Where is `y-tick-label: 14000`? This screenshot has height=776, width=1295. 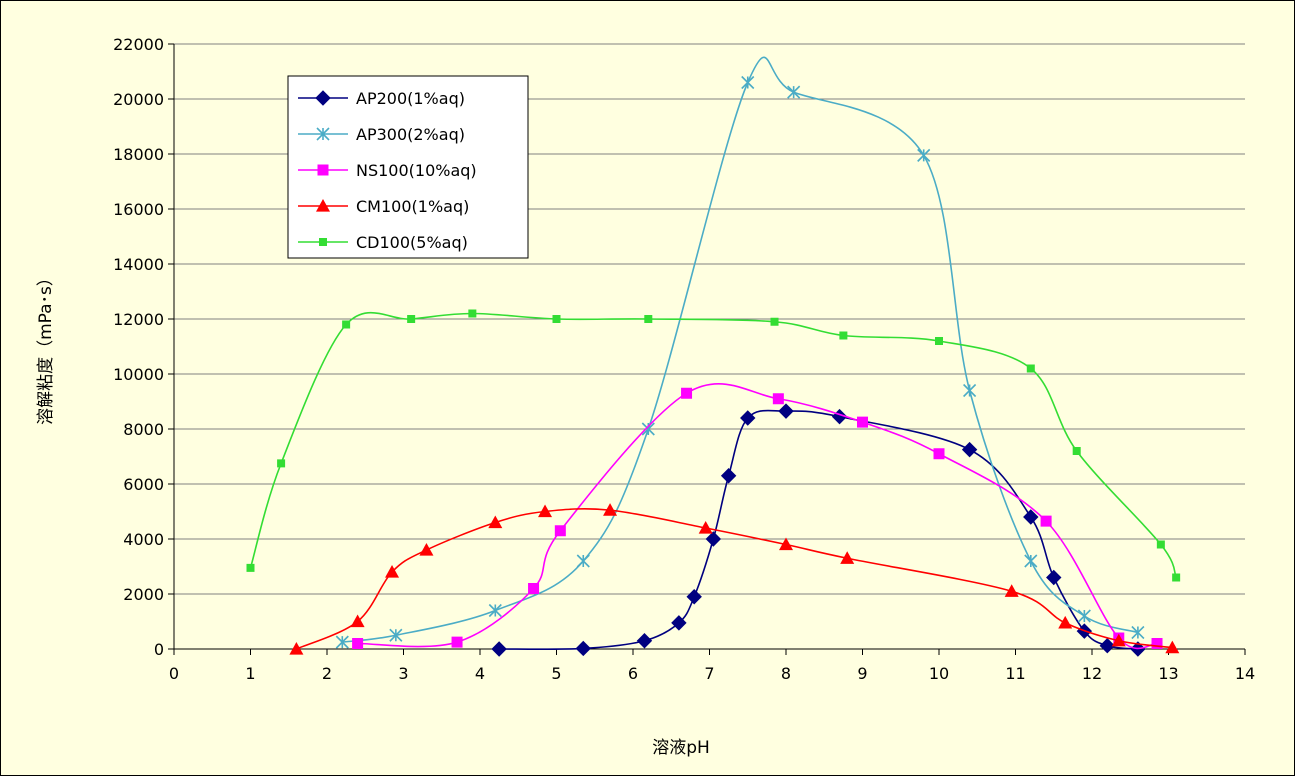 y-tick-label: 14000 is located at coordinates (138, 264).